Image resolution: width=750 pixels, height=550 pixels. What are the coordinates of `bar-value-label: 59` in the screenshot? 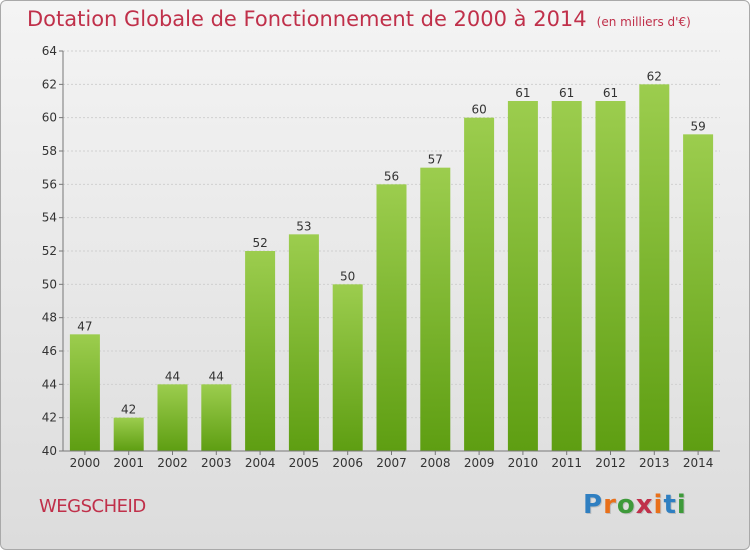 It's located at (697, 126).